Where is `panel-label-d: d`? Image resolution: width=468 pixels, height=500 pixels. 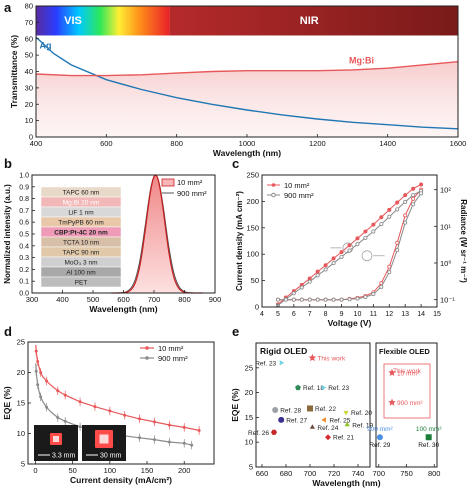
panel-label-d: d is located at coordinates (8, 331).